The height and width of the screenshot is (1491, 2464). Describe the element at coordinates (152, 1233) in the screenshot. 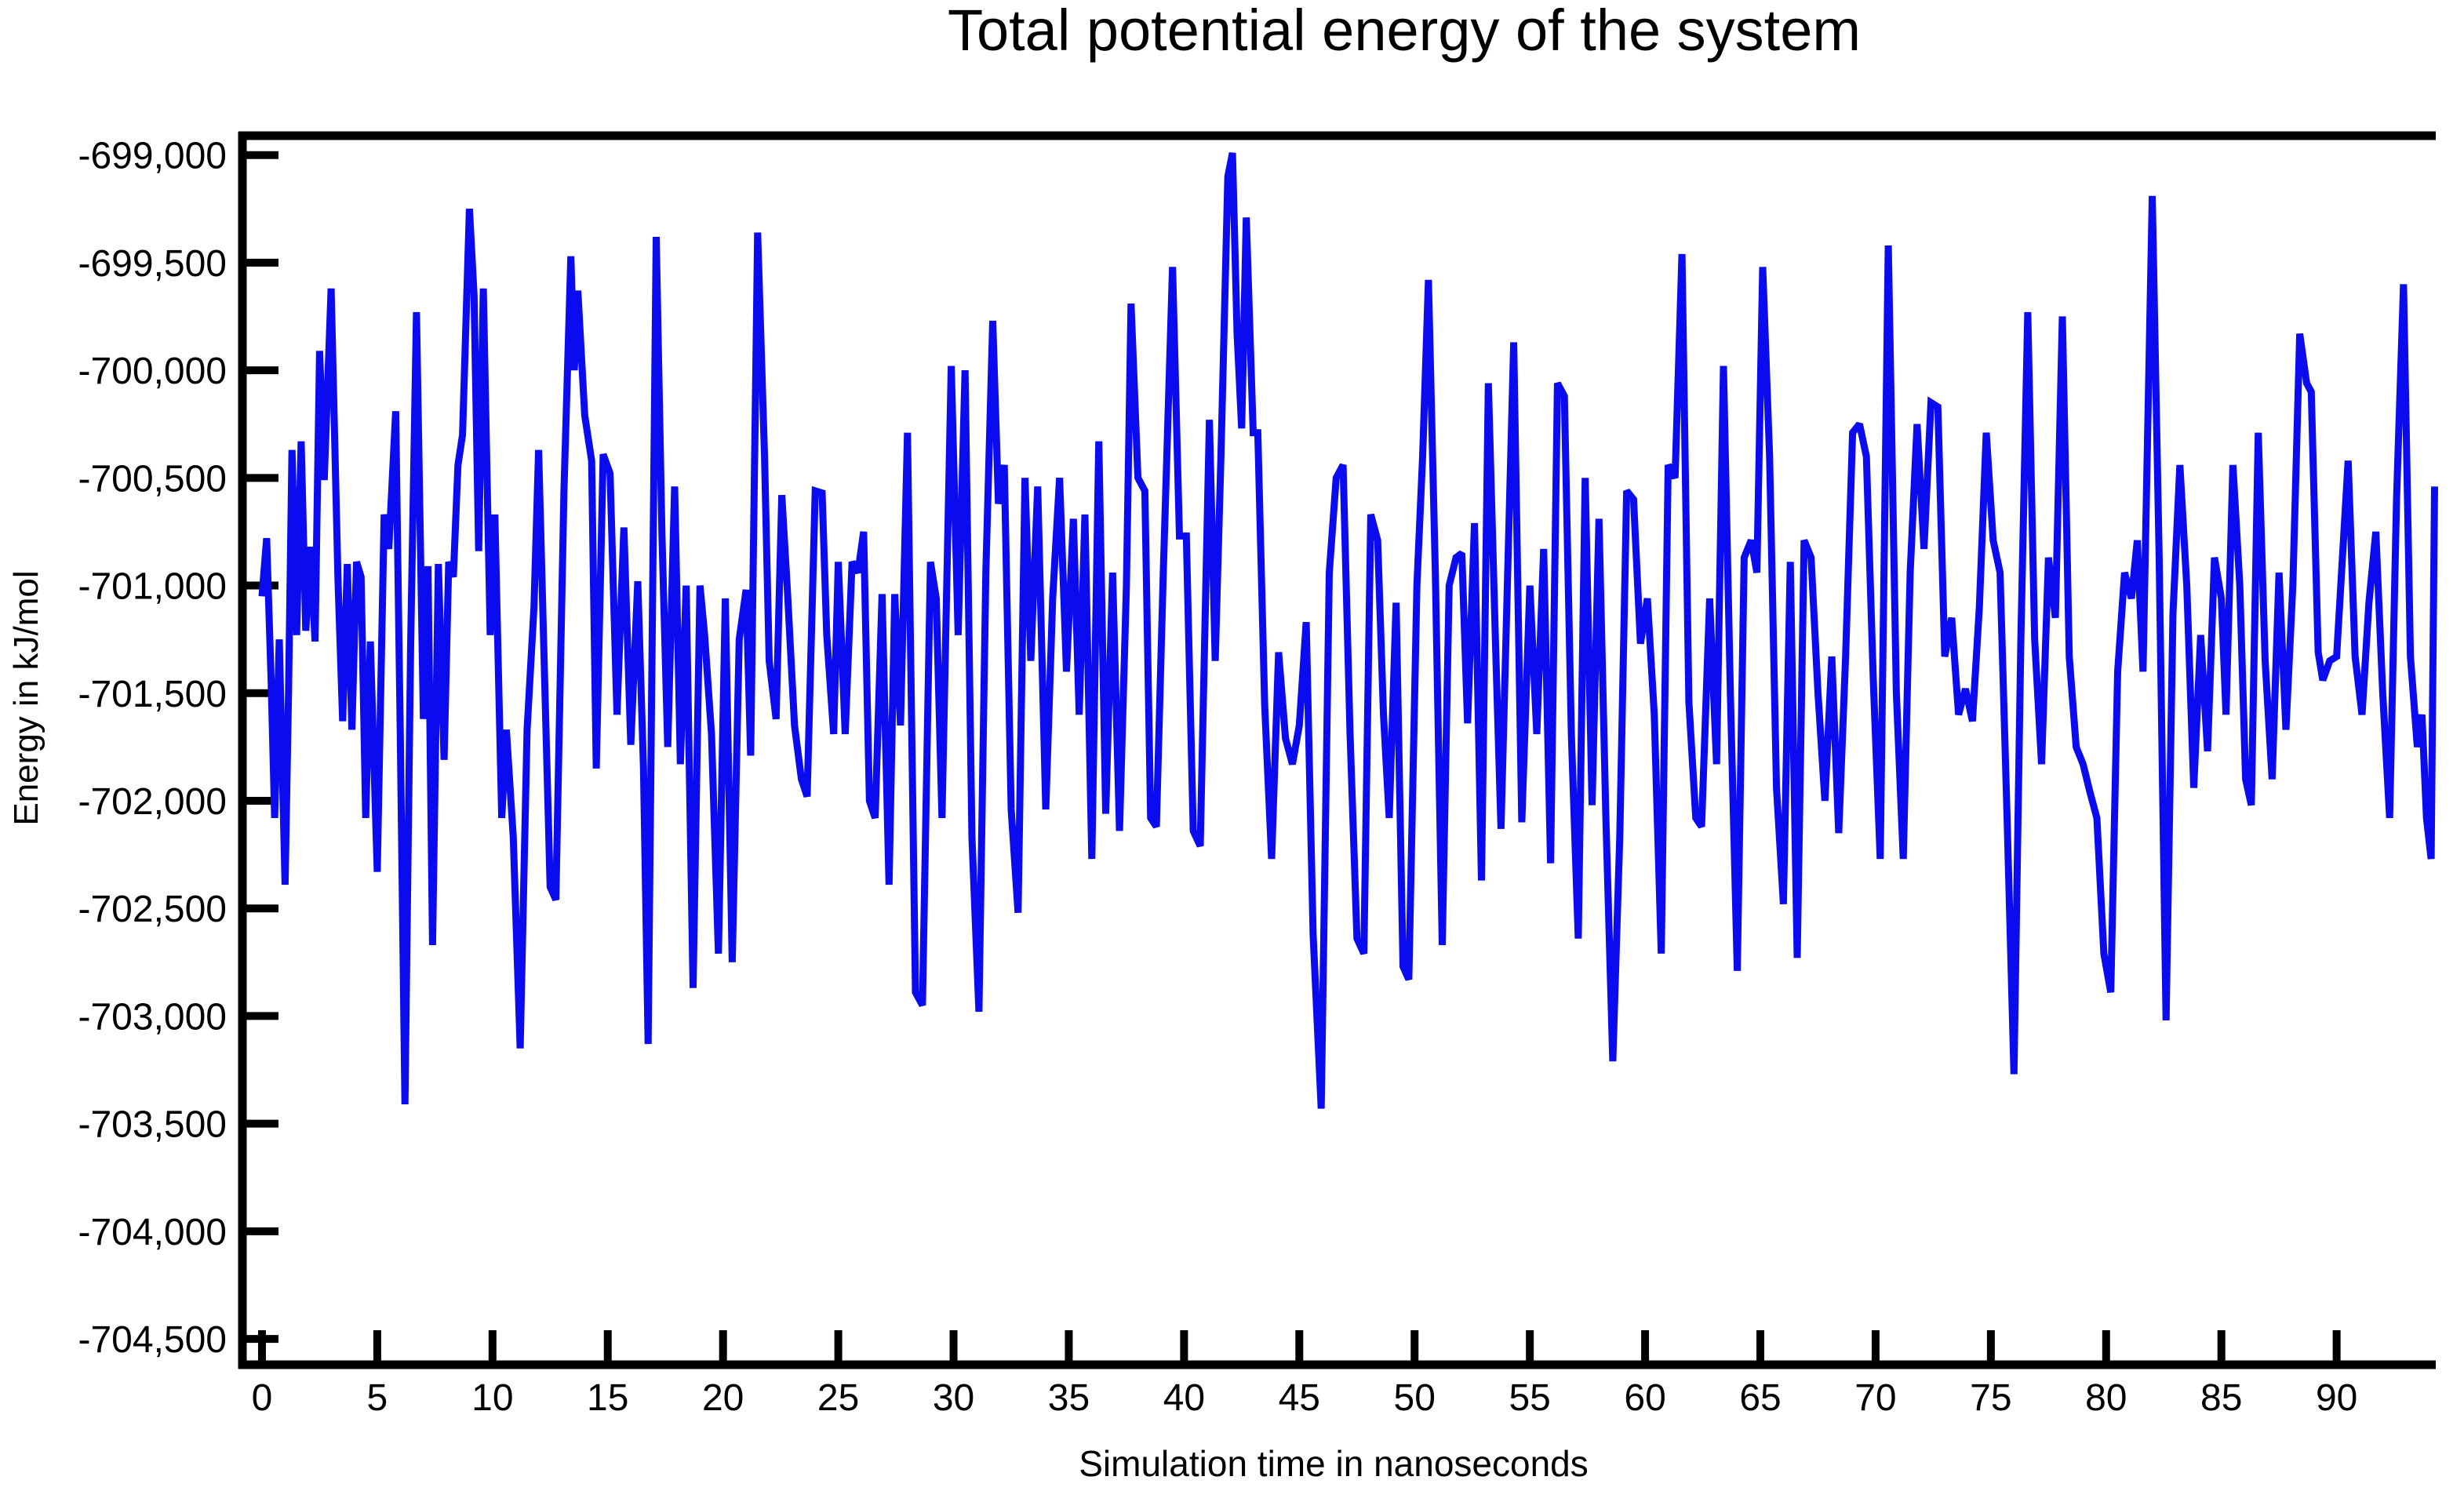

I see `y-tick-label: -704,000` at that location.